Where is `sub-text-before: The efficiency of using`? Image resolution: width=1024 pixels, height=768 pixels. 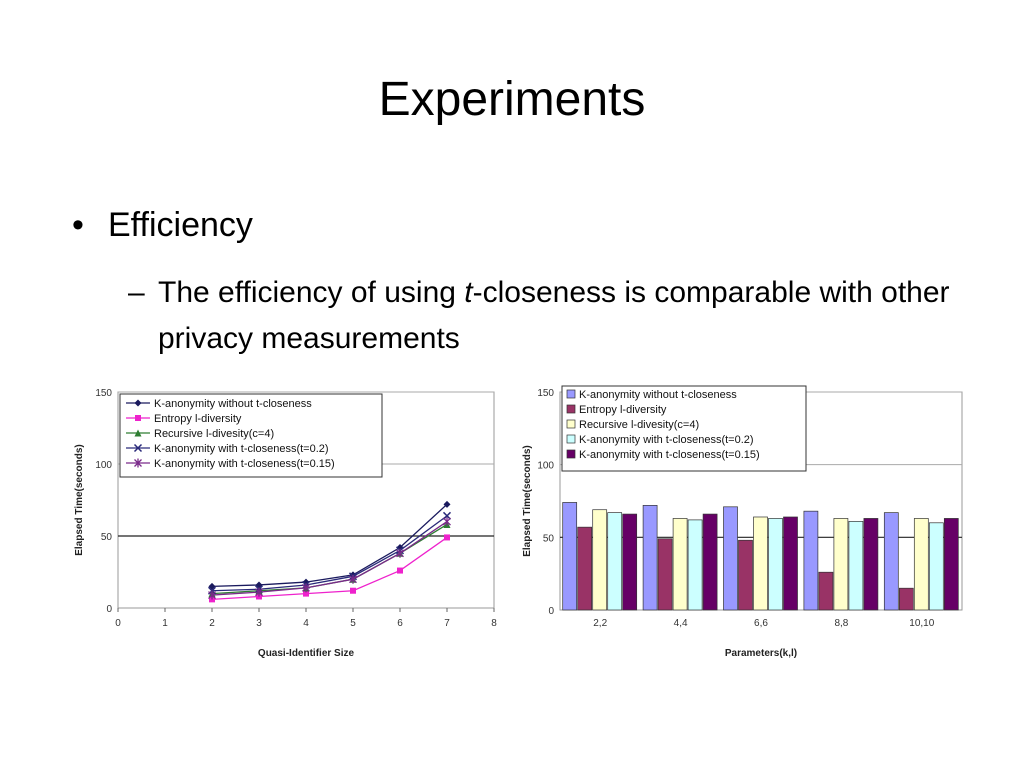
sub-text-before: The efficiency of using is located at coordinates (311, 292).